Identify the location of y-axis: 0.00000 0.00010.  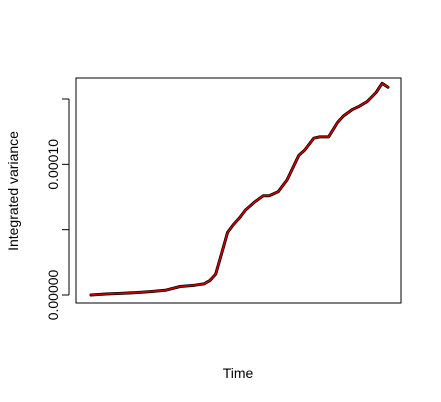
(57, 209).